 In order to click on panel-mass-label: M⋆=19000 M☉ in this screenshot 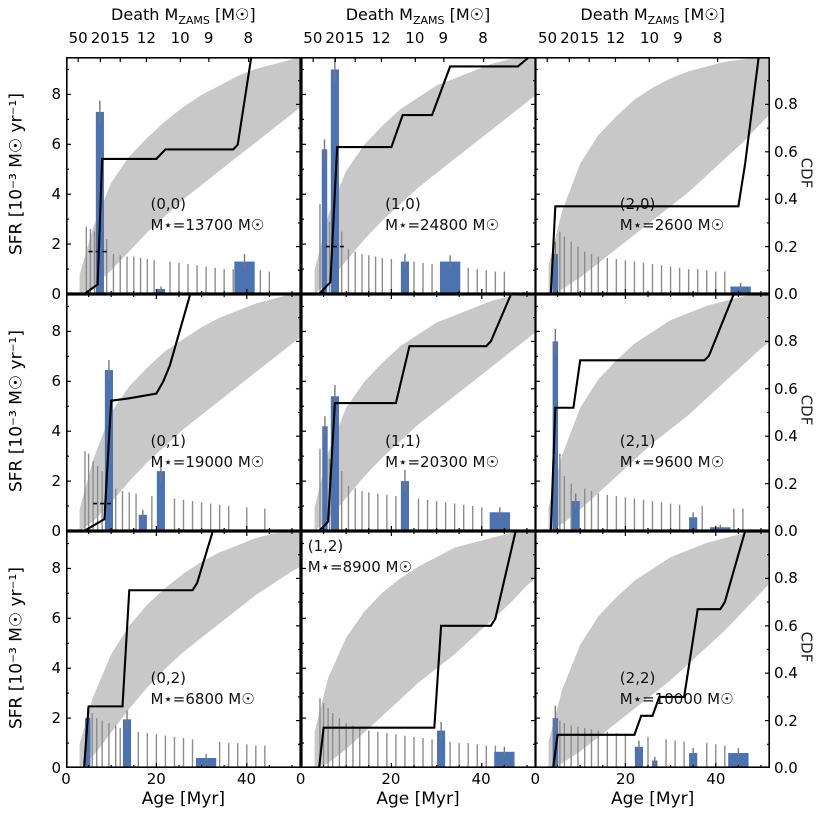, I will do `click(207, 462)`.